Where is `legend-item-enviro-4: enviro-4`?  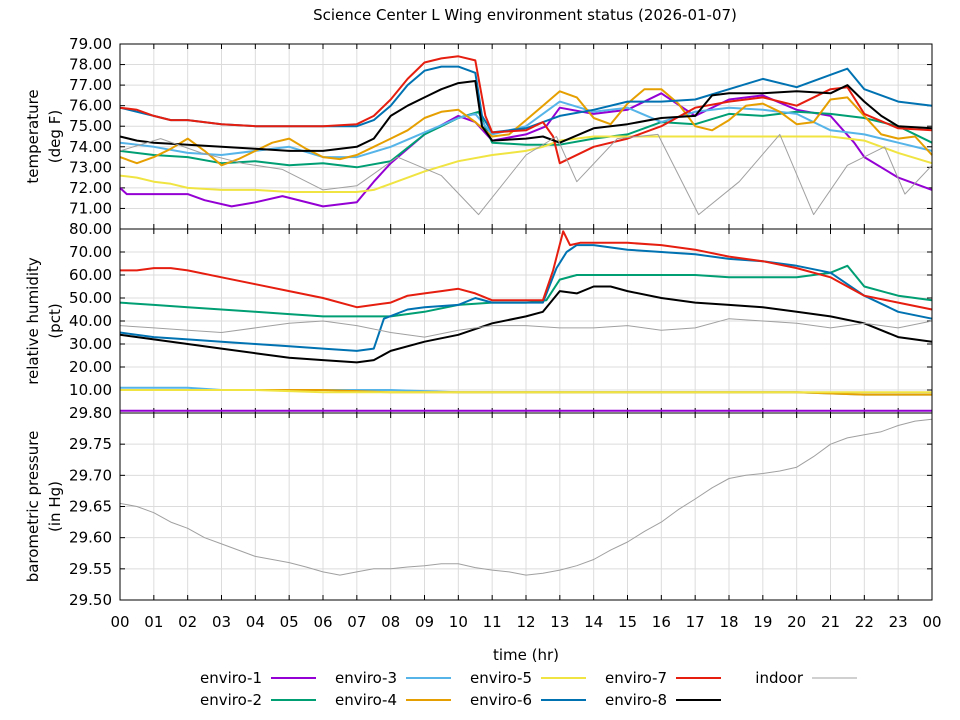 legend-item-enviro-4: enviro-4 is located at coordinates (393, 700).